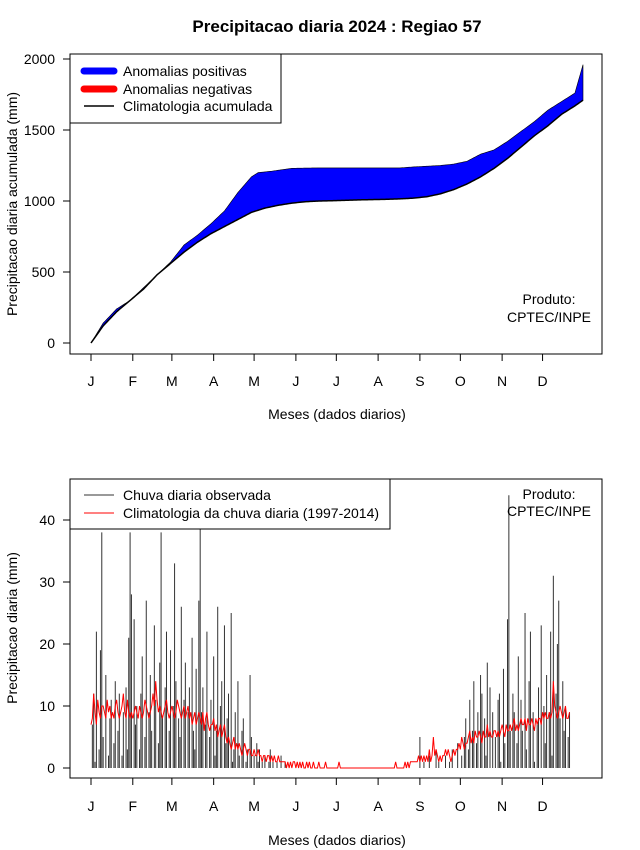 The width and height of the screenshot is (640, 850). What do you see at coordinates (47, 644) in the screenshot?
I see `y-tick-label: 20` at bounding box center [47, 644].